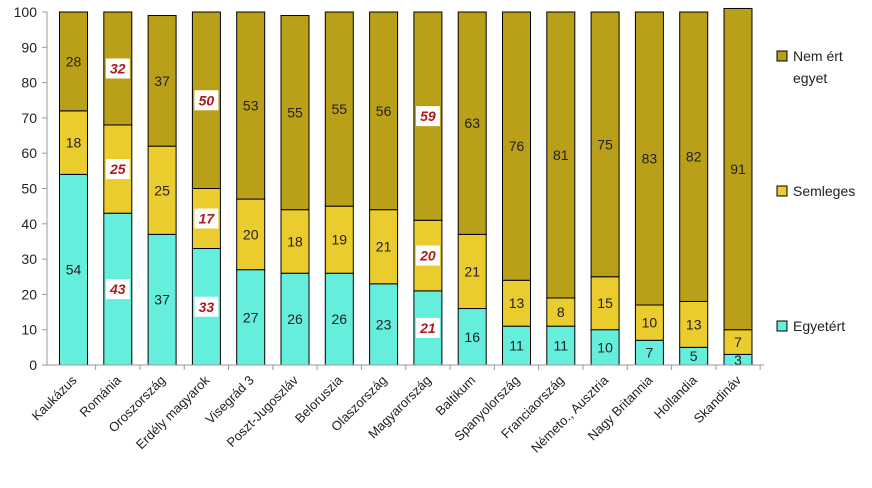  I want to click on bar-nem-ért-egyet-6, so click(339, 109).